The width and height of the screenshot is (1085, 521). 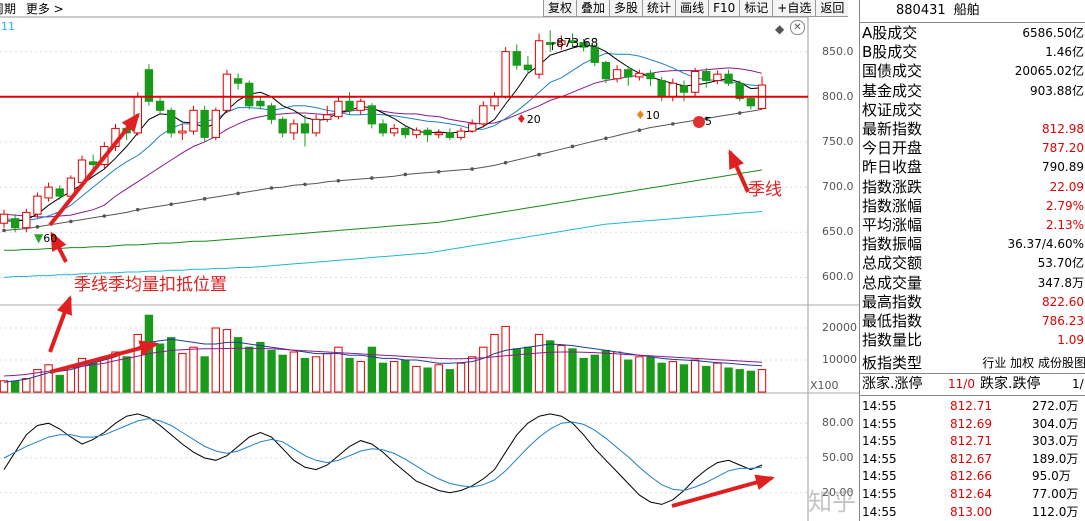 I want to click on toolbar-button-5: F10, so click(x=724, y=8).